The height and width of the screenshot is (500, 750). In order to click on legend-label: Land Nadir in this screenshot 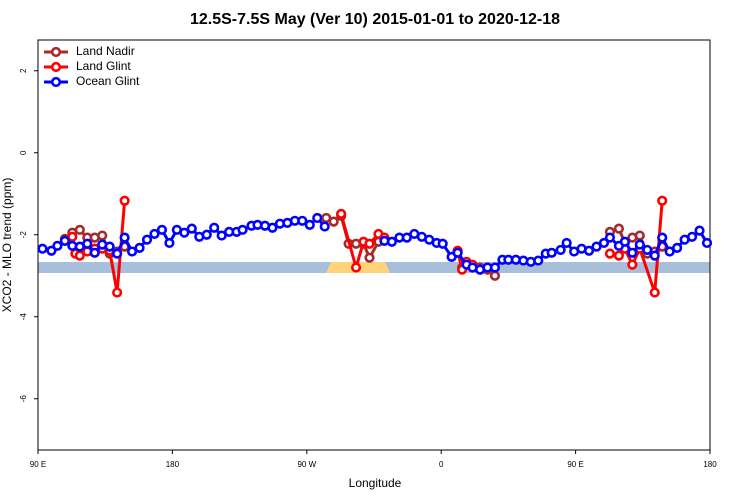, I will do `click(105, 51)`.